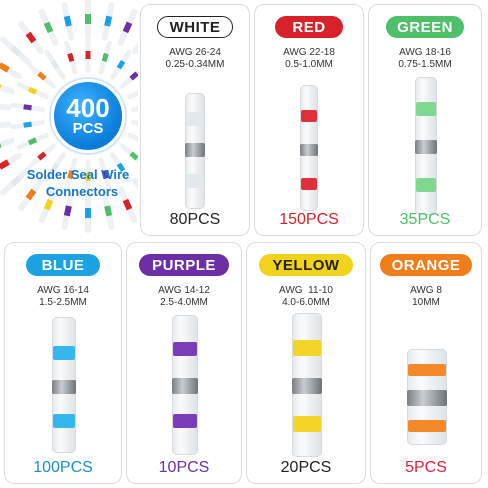  Describe the element at coordinates (184, 467) in the screenshot. I see `piece-count: 10PCS` at that location.